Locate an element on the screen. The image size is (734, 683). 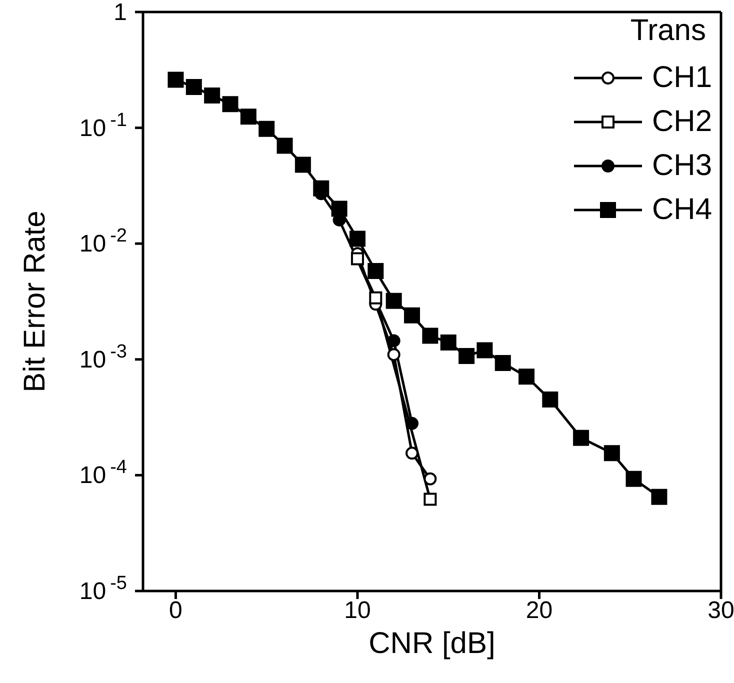
legend-title: Trans is located at coordinates (667, 31).